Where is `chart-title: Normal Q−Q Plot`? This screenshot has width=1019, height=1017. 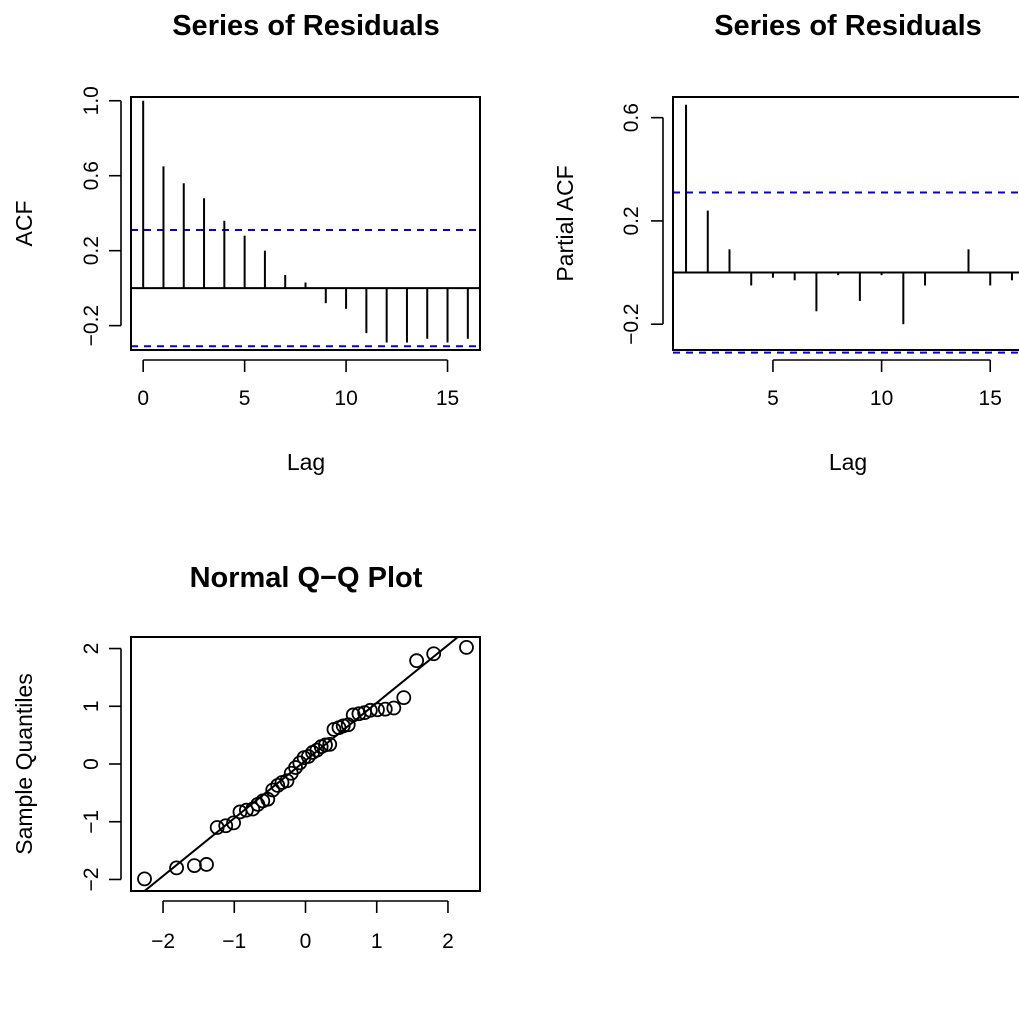 chart-title: Normal Q−Q Plot is located at coordinates (306, 578).